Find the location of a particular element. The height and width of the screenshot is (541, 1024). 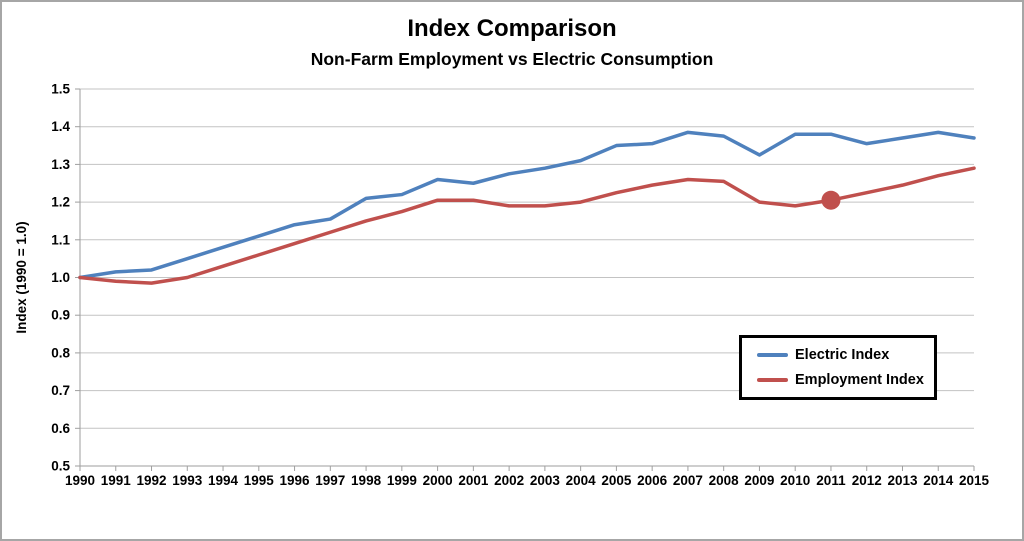

x-tick-label: 2002 is located at coordinates (509, 480).